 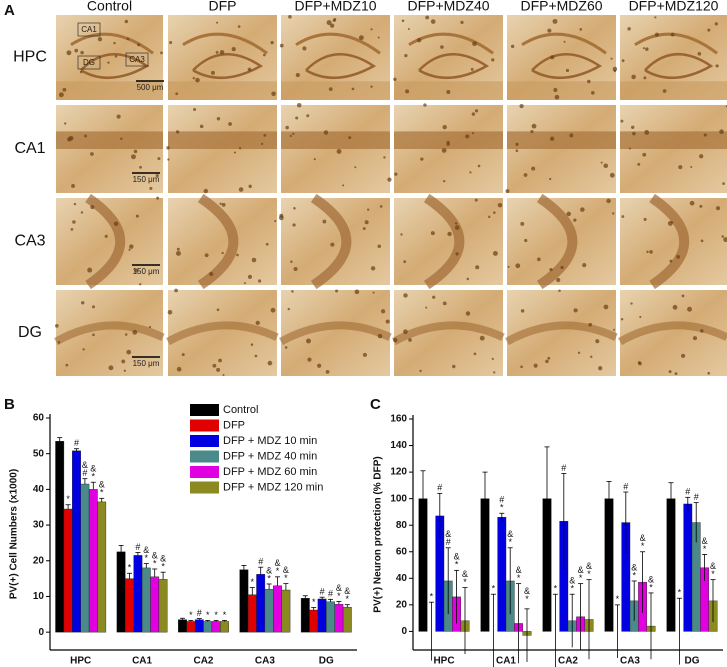 What do you see at coordinates (265, 661) in the screenshot?
I see `x-tick-label: CA3` at bounding box center [265, 661].